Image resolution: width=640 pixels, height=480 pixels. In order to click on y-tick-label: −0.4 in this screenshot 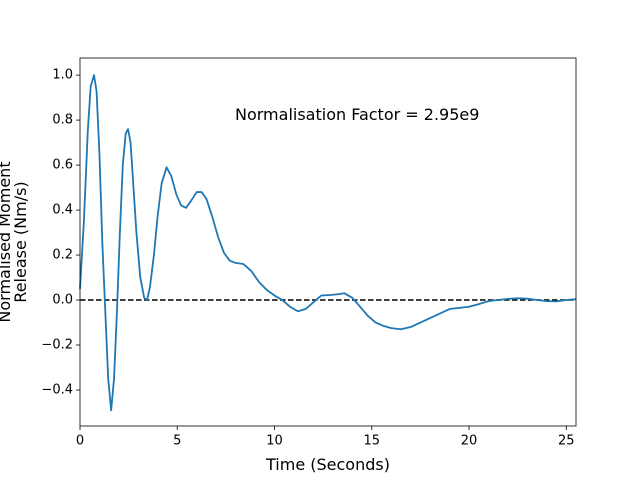, I will do `click(57, 390)`.